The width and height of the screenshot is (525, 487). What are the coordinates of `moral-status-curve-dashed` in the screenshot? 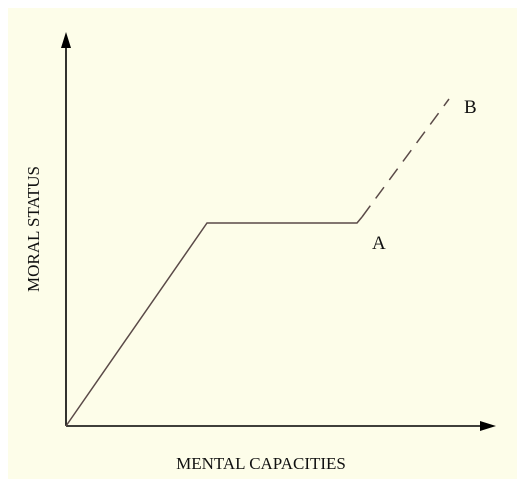 It's located at (405, 158).